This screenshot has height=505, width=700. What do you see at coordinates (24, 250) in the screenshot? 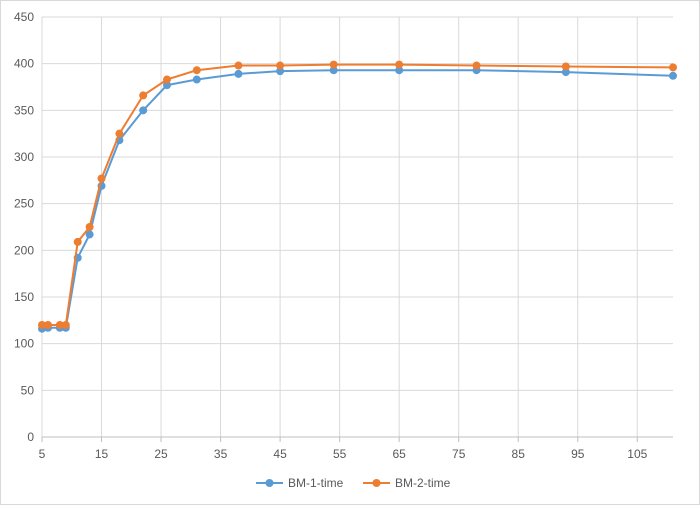
I see `y-tick-label: 200` at bounding box center [24, 250].